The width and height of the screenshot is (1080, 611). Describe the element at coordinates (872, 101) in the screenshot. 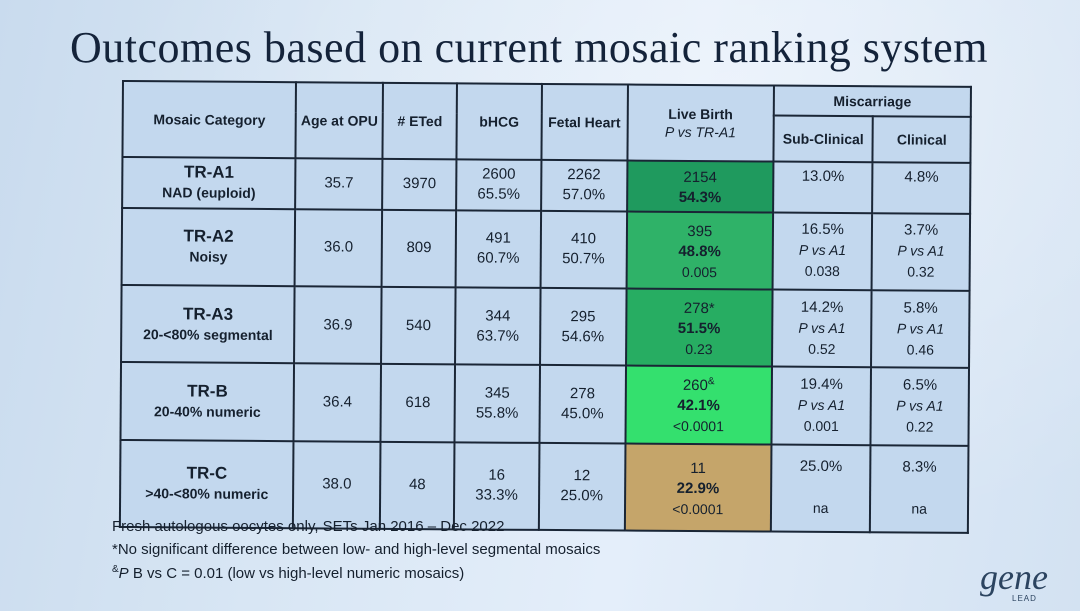

I see `header-miscarriage: Miscarriage` at that location.